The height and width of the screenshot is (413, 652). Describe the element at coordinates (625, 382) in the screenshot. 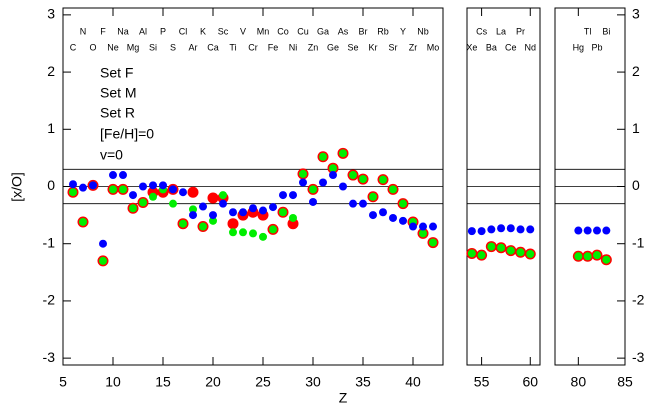

I see `x-tick-label: 85` at that location.